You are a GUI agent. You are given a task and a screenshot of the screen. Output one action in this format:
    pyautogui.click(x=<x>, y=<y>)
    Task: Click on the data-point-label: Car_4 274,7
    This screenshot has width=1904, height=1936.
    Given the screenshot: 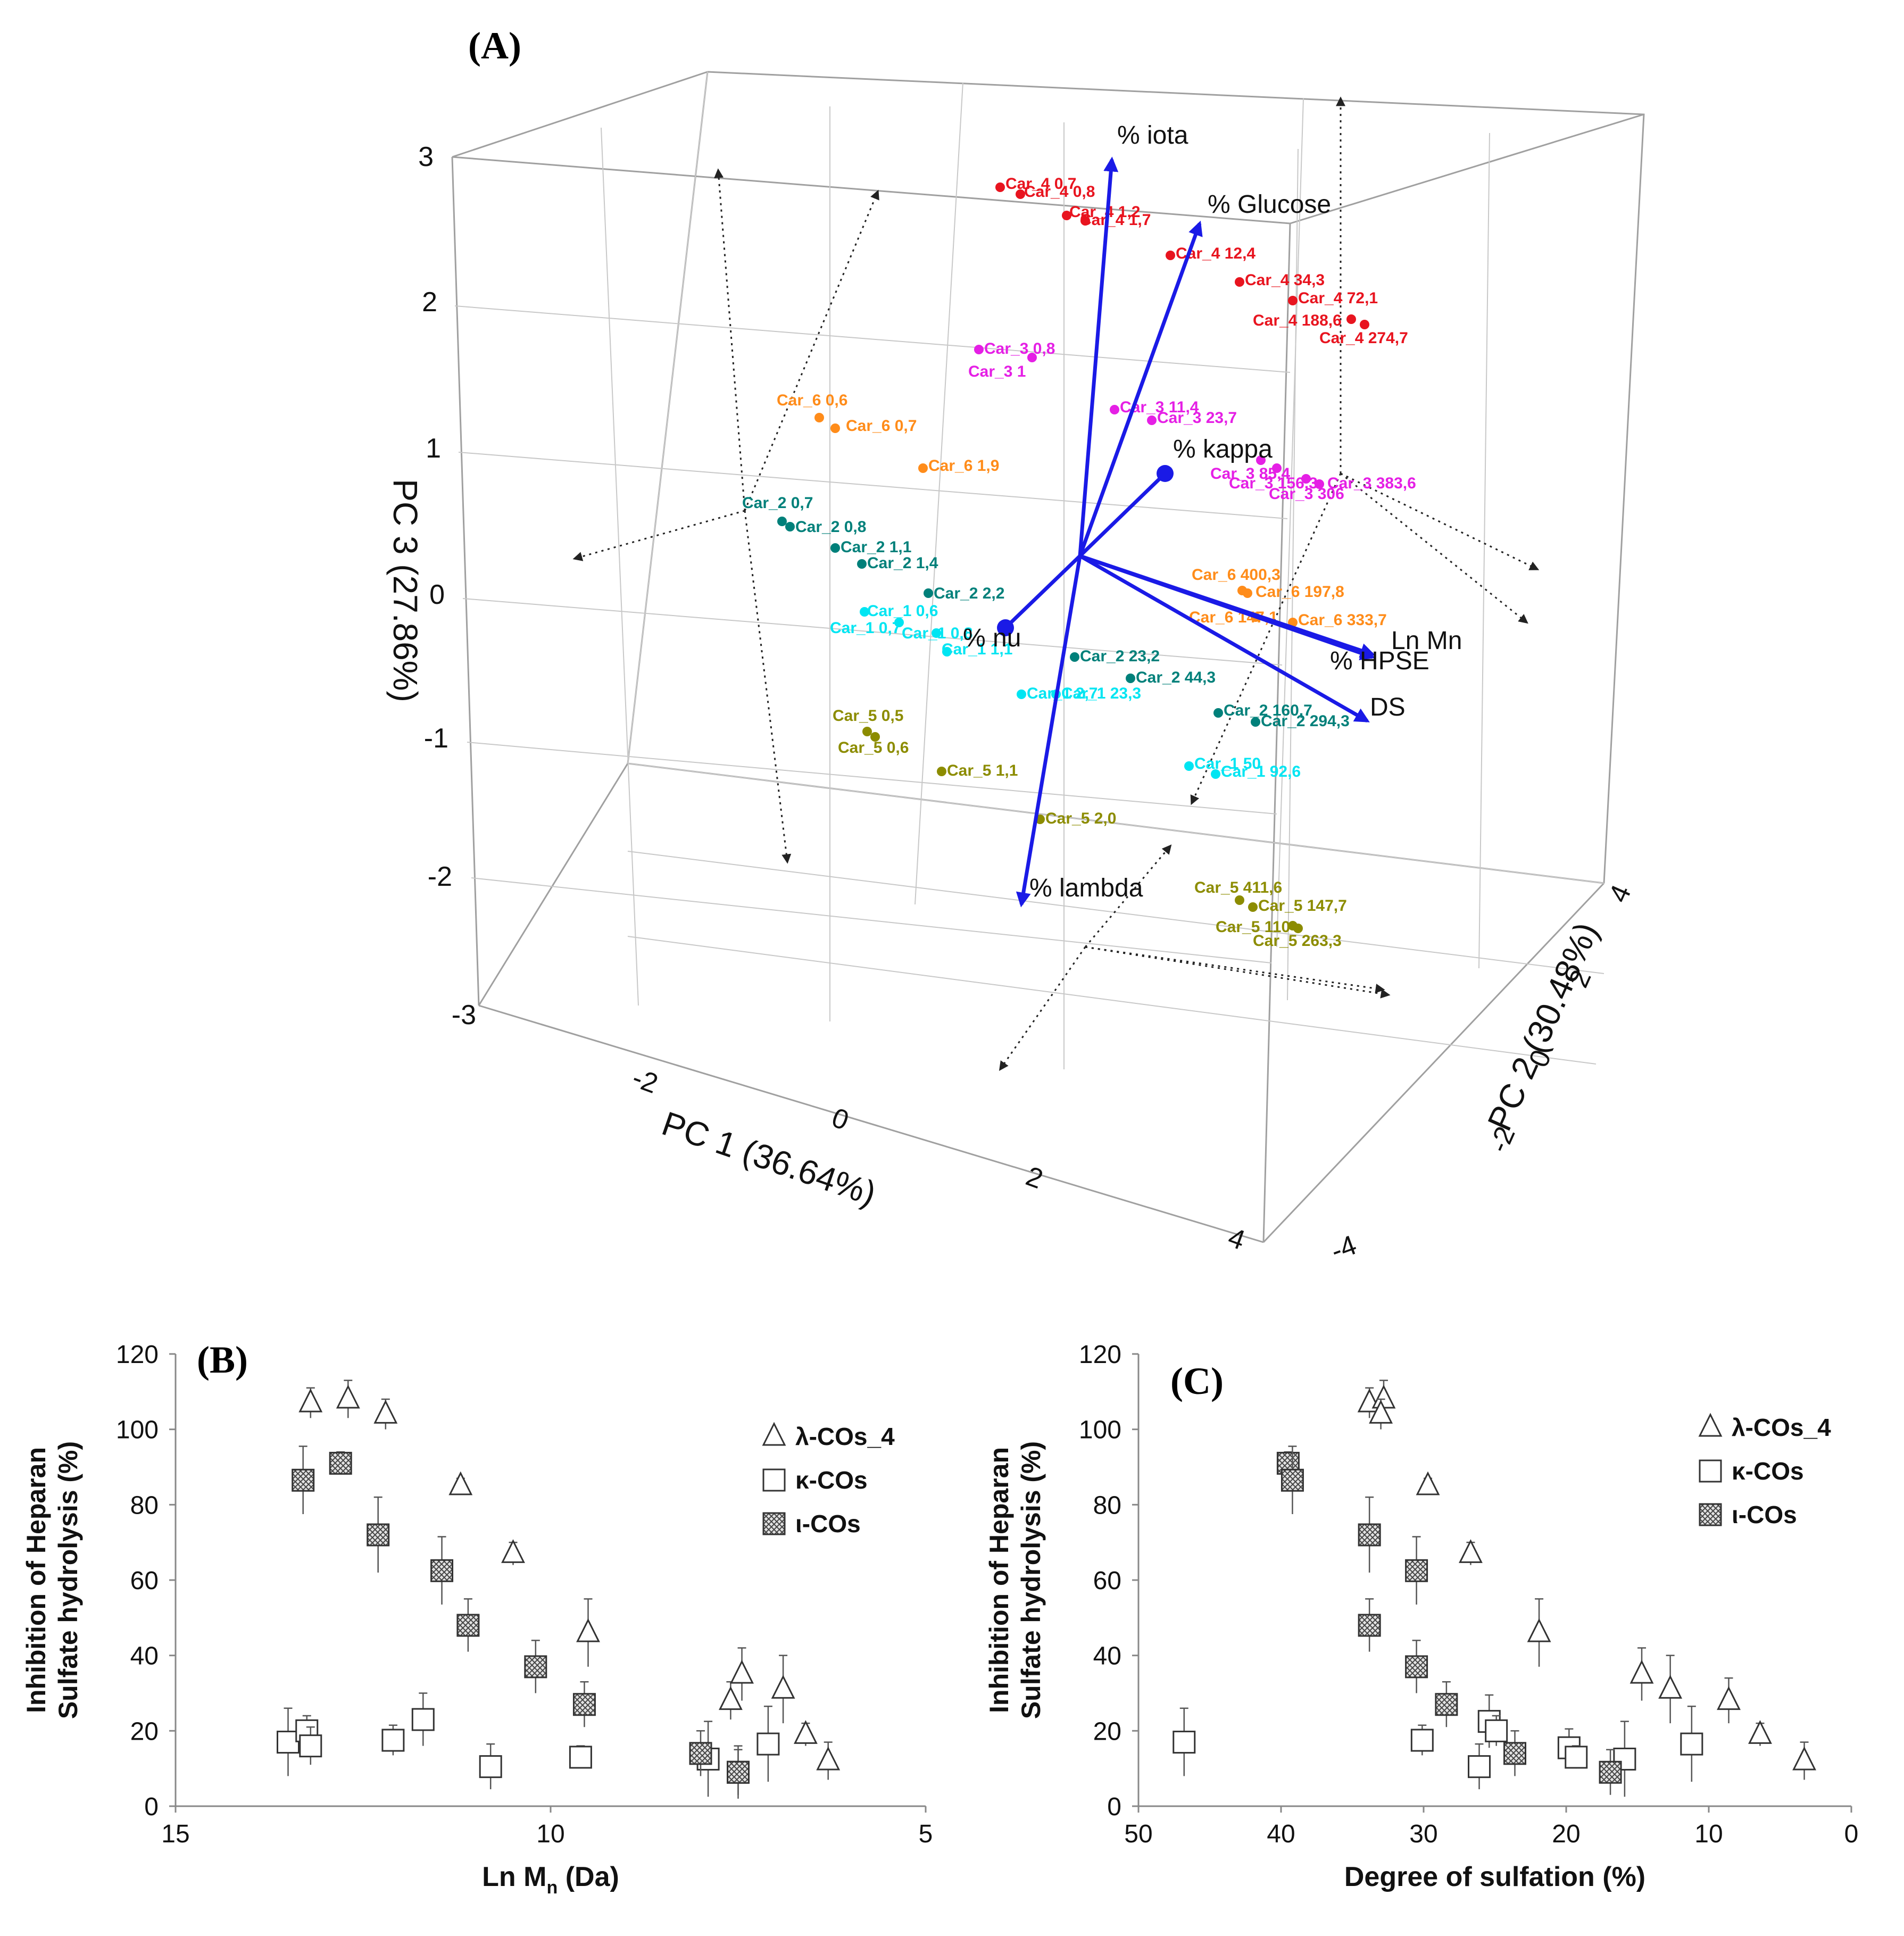 What is the action you would take?
    pyautogui.click(x=1363, y=338)
    